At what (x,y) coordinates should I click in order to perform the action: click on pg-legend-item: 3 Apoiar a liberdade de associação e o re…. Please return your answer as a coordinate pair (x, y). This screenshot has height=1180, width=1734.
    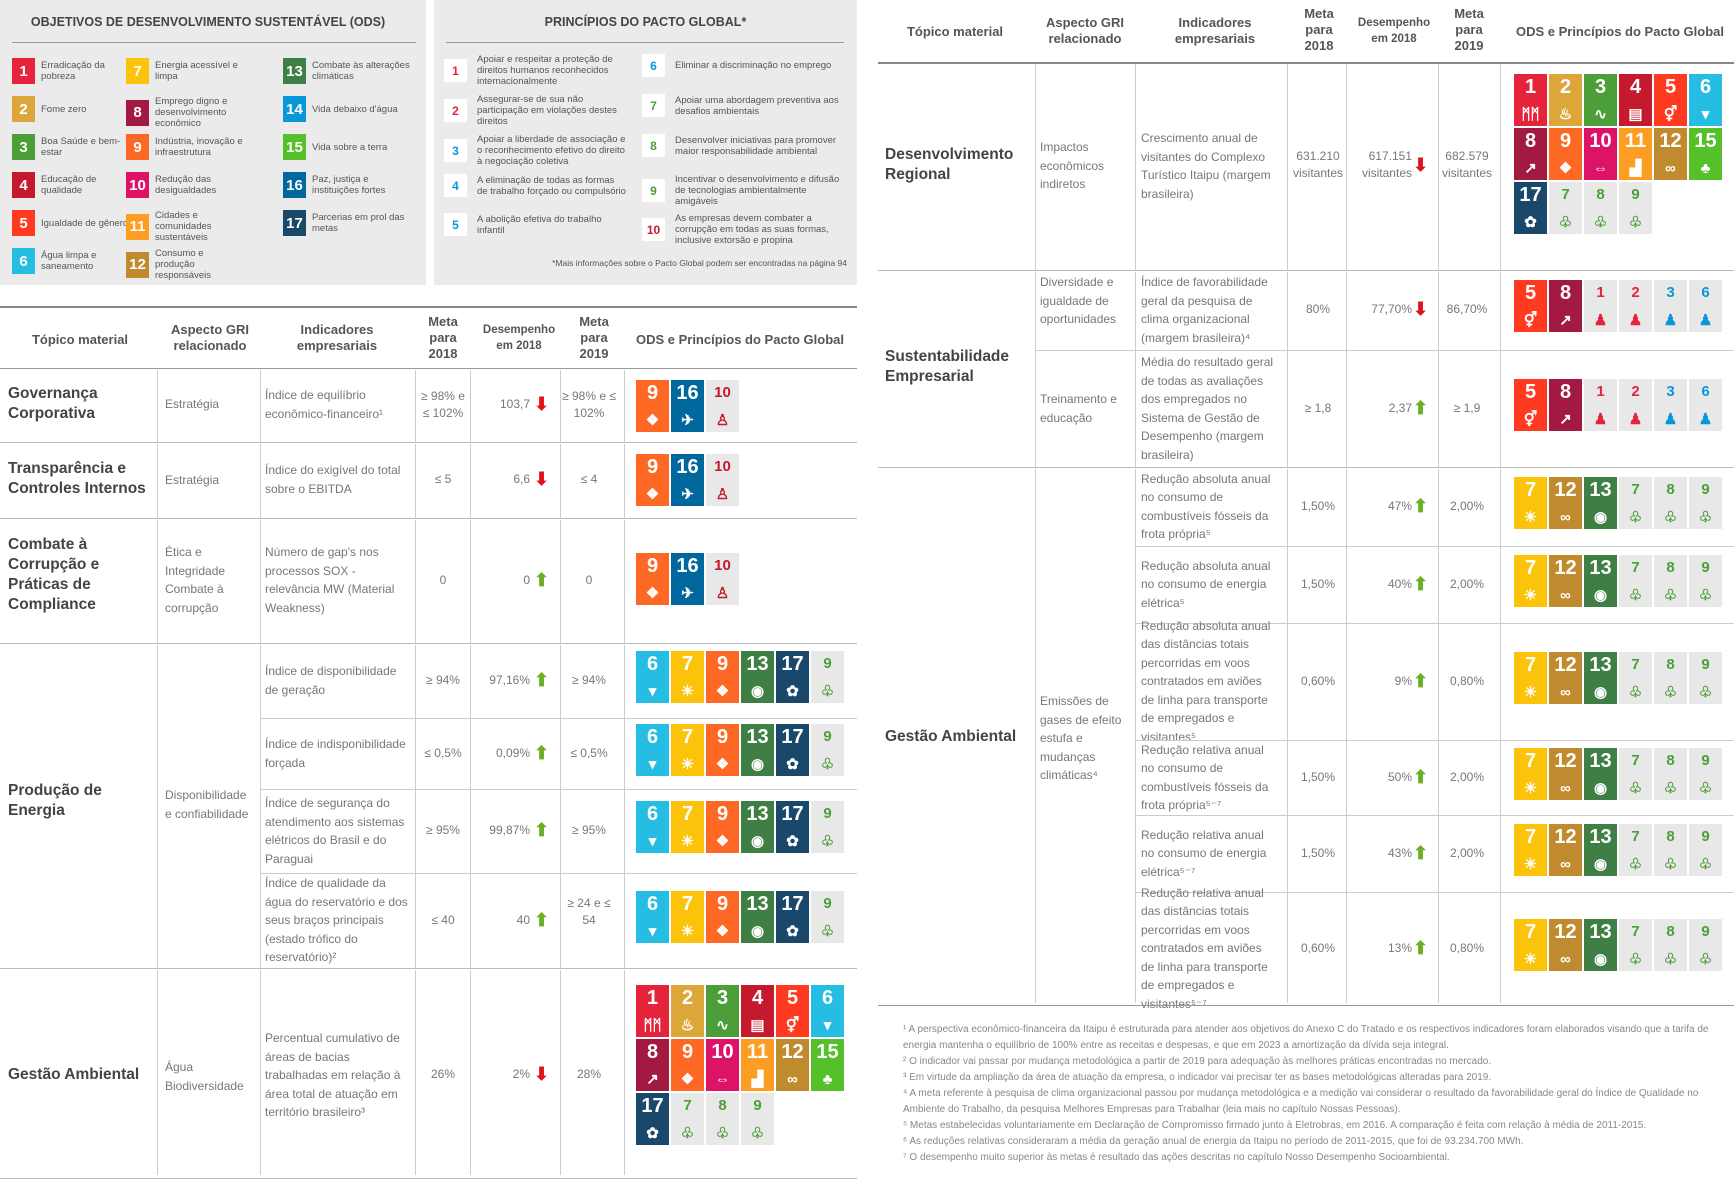
    Looking at the image, I should click on (535, 150).